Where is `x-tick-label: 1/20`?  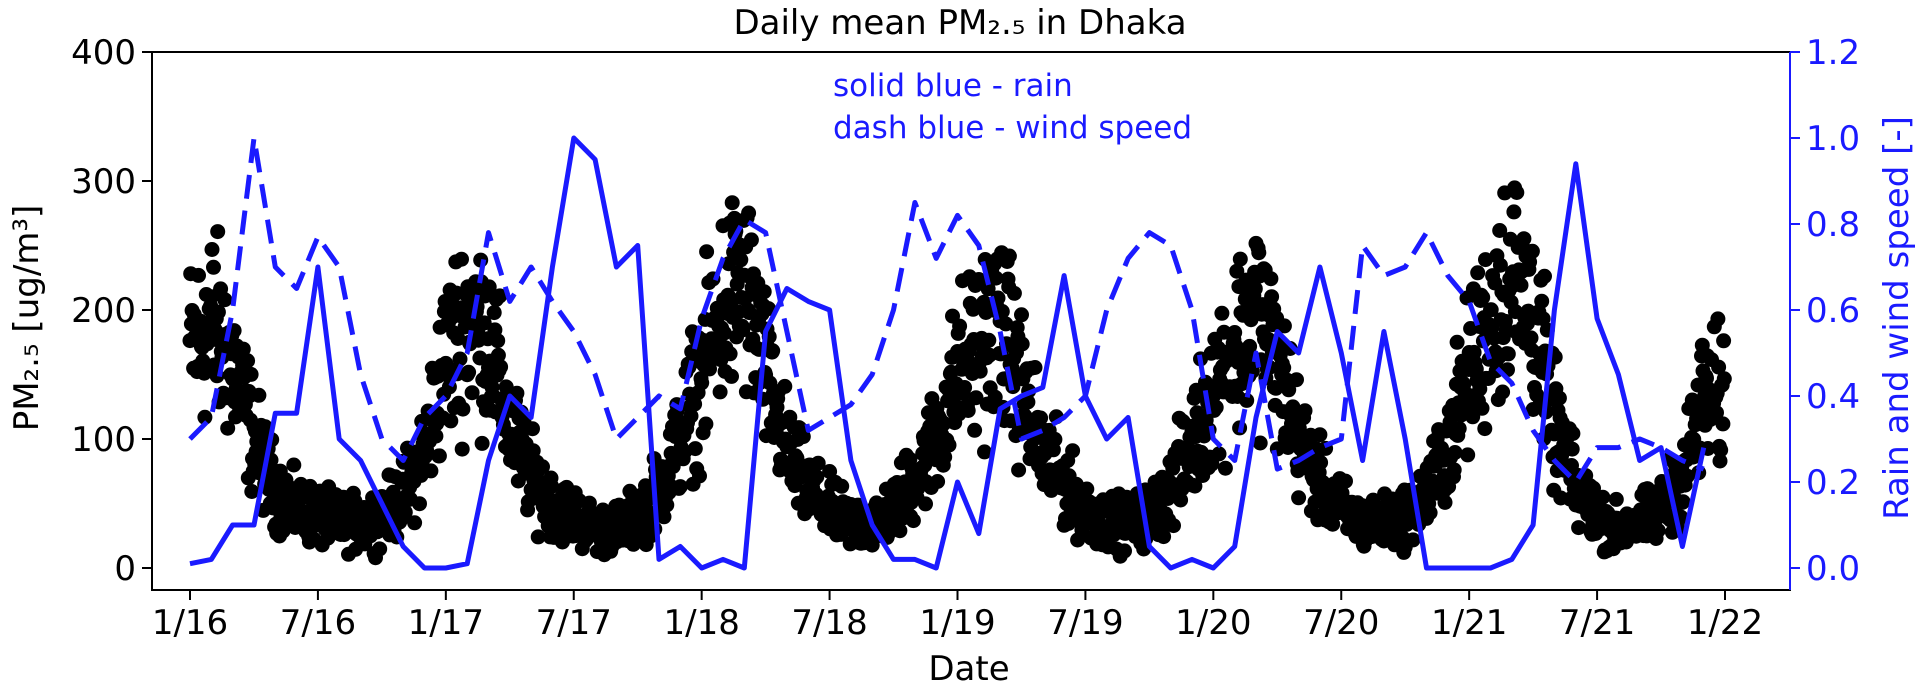 x-tick-label: 1/20 is located at coordinates (1213, 623).